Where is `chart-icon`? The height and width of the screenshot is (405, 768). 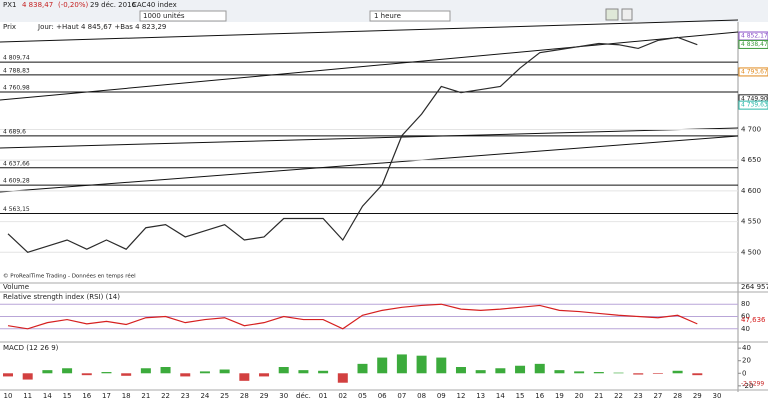 chart-icon is located at coordinates (612, 14).